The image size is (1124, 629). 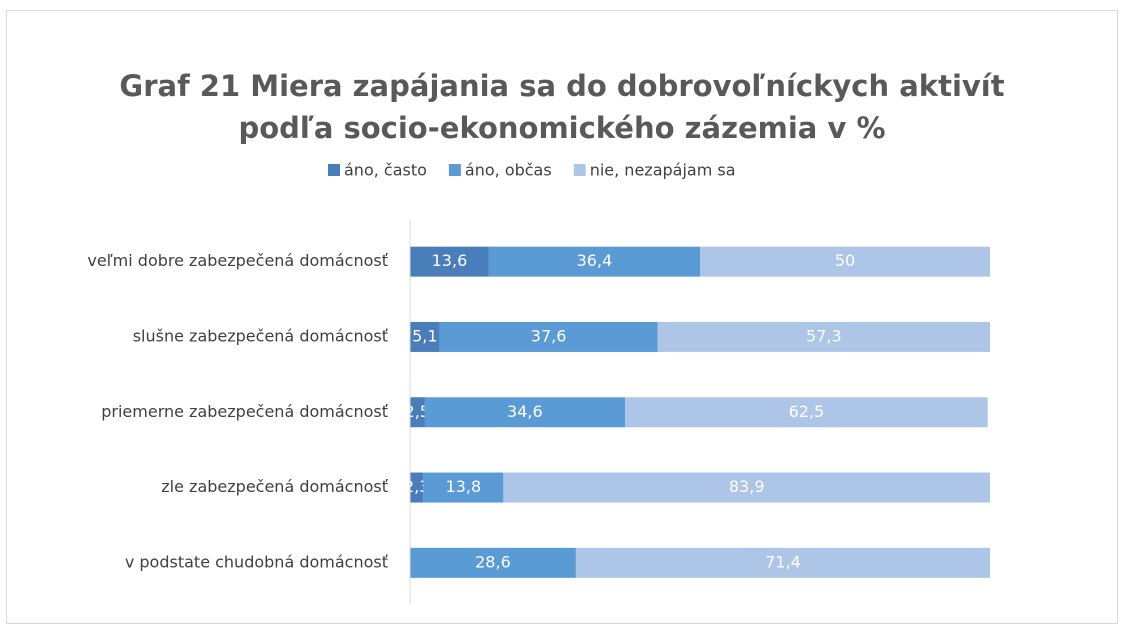 What do you see at coordinates (274, 486) in the screenshot?
I see `category-label: zle zabezpečená domácnosť` at bounding box center [274, 486].